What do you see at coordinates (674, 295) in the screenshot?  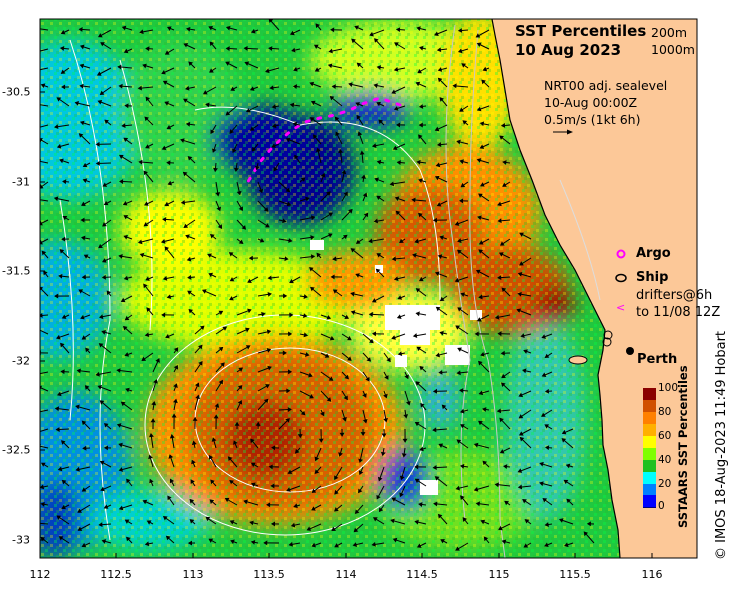 I see `legend-drifters: drifters@6h` at bounding box center [674, 295].